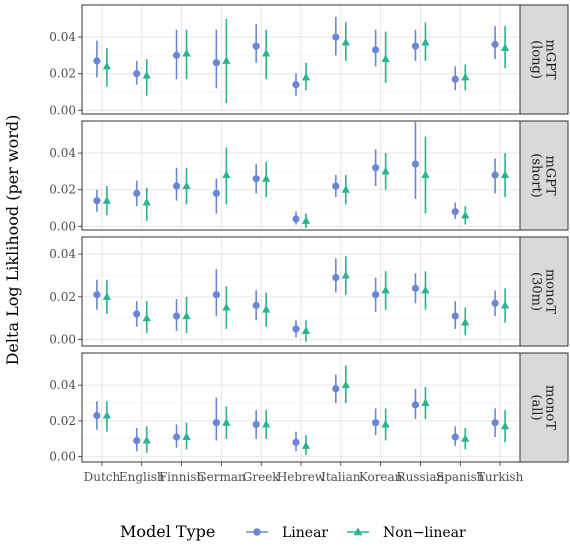 The height and width of the screenshot is (549, 570). I want to click on legend-title: Model Type, so click(167, 531).